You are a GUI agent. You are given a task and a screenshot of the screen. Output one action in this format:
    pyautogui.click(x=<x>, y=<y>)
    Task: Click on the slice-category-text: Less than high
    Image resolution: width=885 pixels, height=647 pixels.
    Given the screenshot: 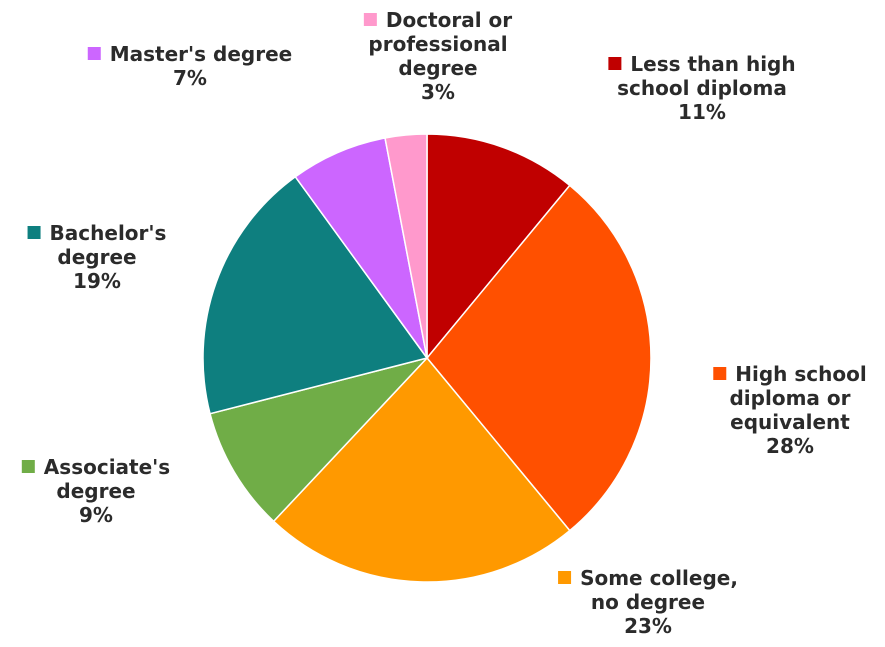 What is the action you would take?
    pyautogui.click(x=713, y=64)
    